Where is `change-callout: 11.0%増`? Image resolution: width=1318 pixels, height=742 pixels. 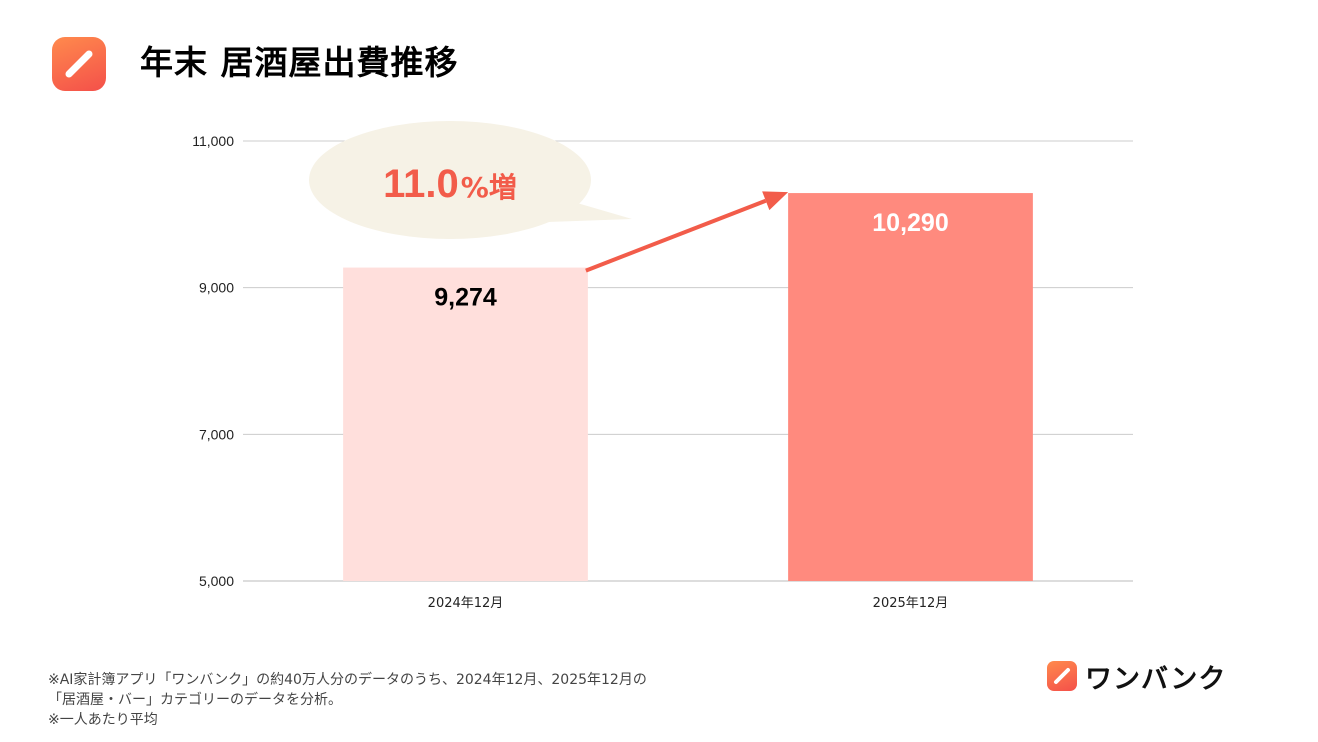 change-callout: 11.0%増 is located at coordinates (549, 197).